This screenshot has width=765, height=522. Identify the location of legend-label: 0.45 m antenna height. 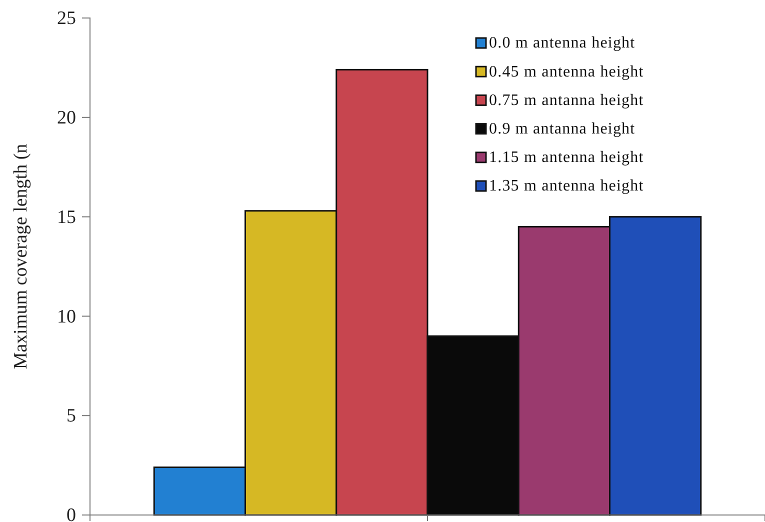
(566, 71).